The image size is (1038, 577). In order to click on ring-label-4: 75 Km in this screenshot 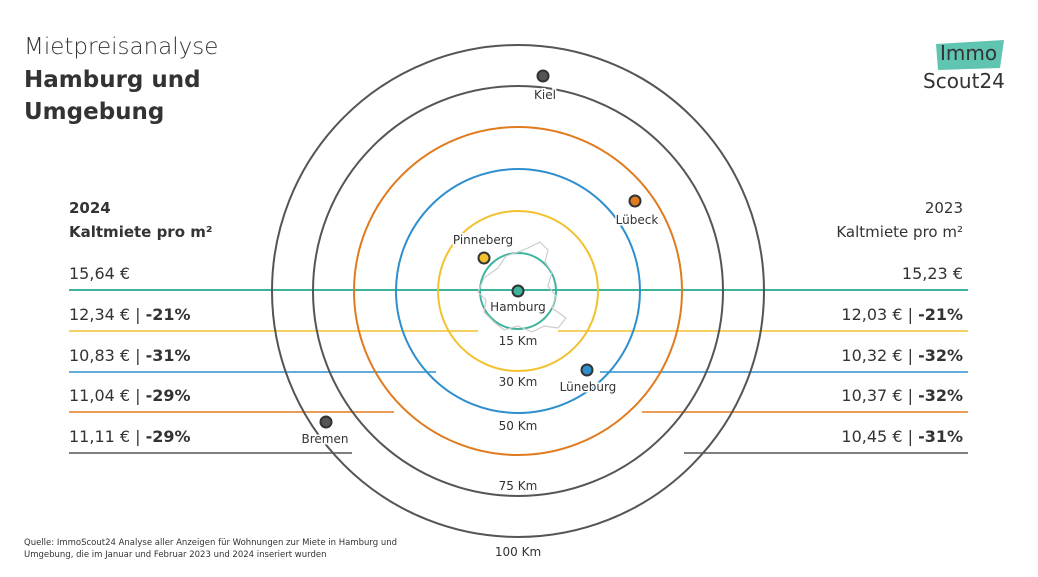, I will do `click(518, 486)`.